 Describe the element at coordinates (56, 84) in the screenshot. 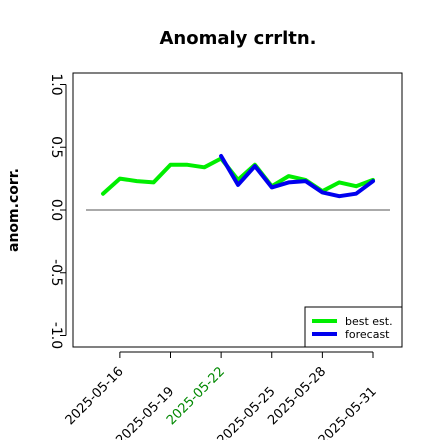

I see `y-tick-label: 1.0` at that location.